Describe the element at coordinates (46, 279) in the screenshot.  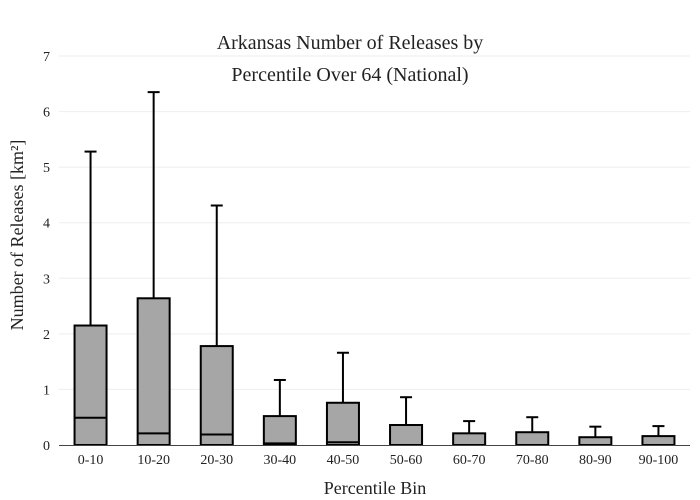
I see `y-tick-label: 3` at that location.